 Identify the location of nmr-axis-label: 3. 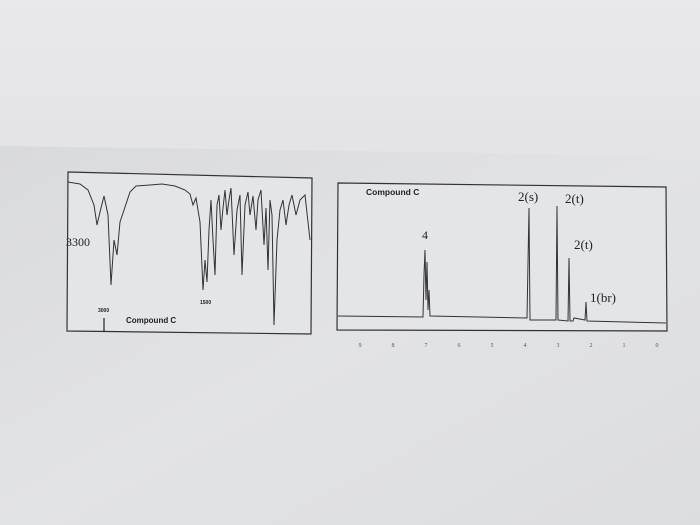
(558, 346).